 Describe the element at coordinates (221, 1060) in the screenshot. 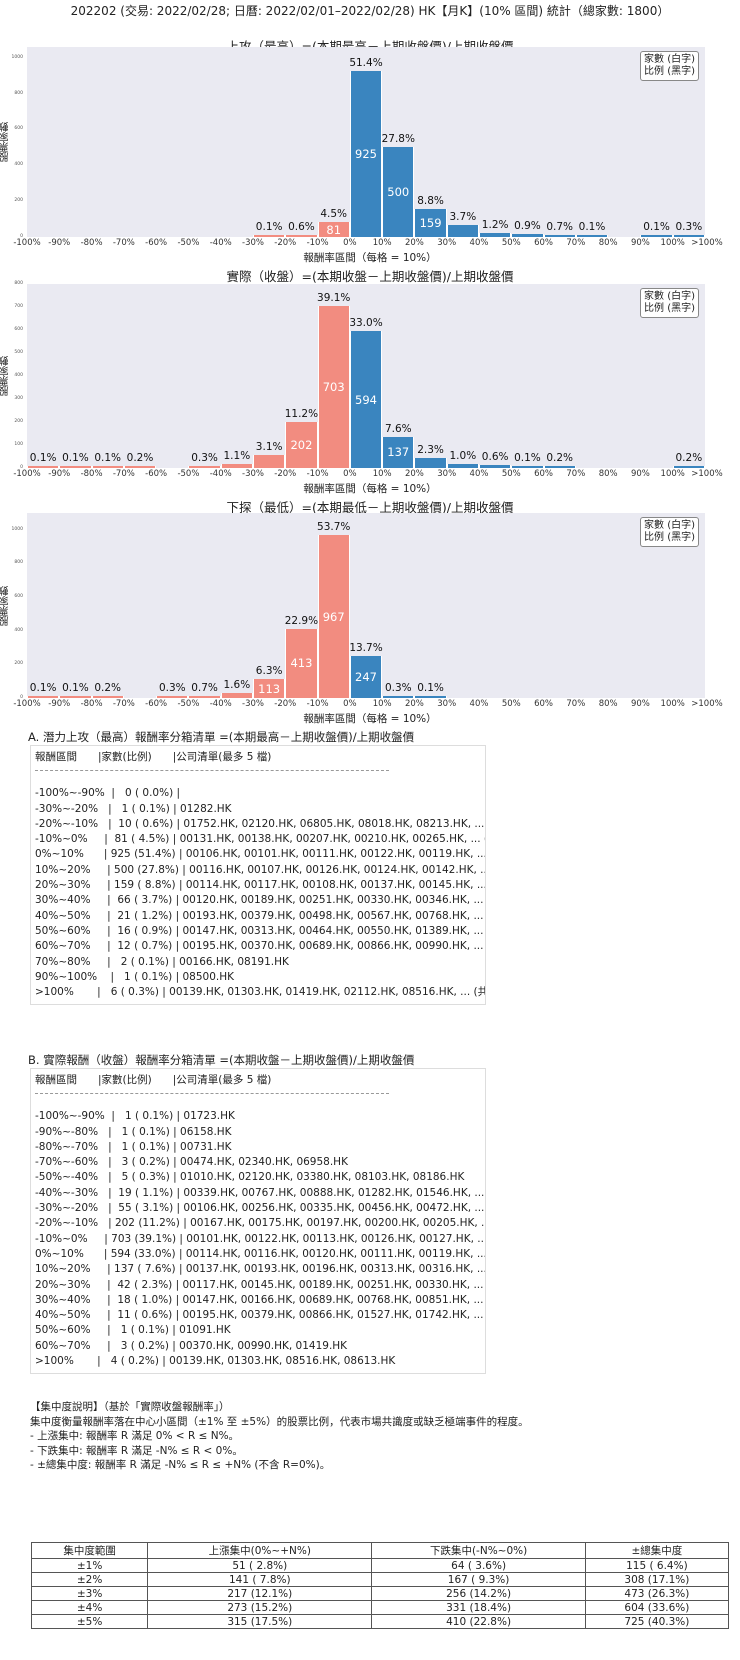

I see `list-b-title: B. 實際報酬（收盤）報酬率分箱清單 =(本期收盤－上期收盤價)/上期收盤價` at that location.